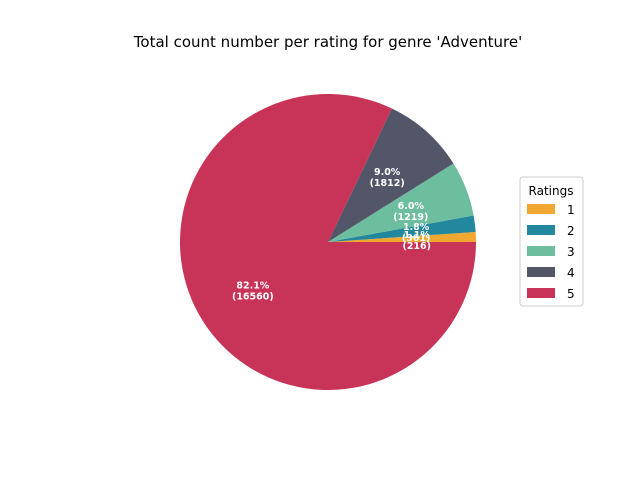 Image resolution: width=640 pixels, height=480 pixels. Describe the element at coordinates (416, 241) in the screenshot. I see `slice-label-rating-1: 1.1% (216)` at that location.